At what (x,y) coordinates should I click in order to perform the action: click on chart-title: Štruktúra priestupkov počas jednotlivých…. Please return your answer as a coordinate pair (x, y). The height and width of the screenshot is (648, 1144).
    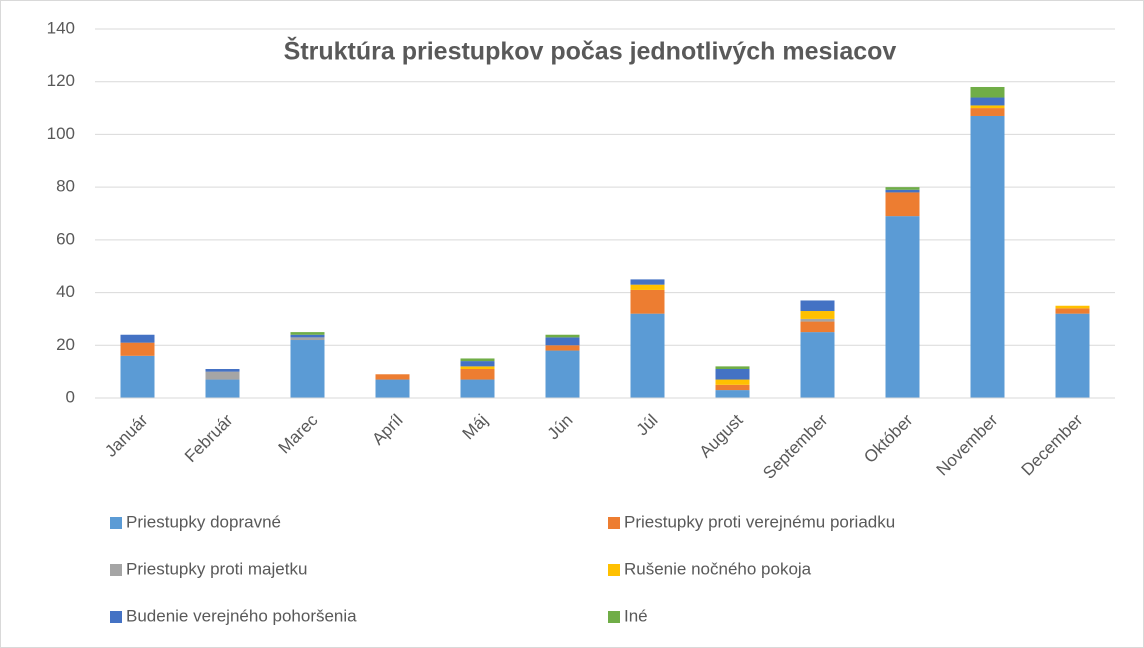
    Looking at the image, I should click on (590, 51).